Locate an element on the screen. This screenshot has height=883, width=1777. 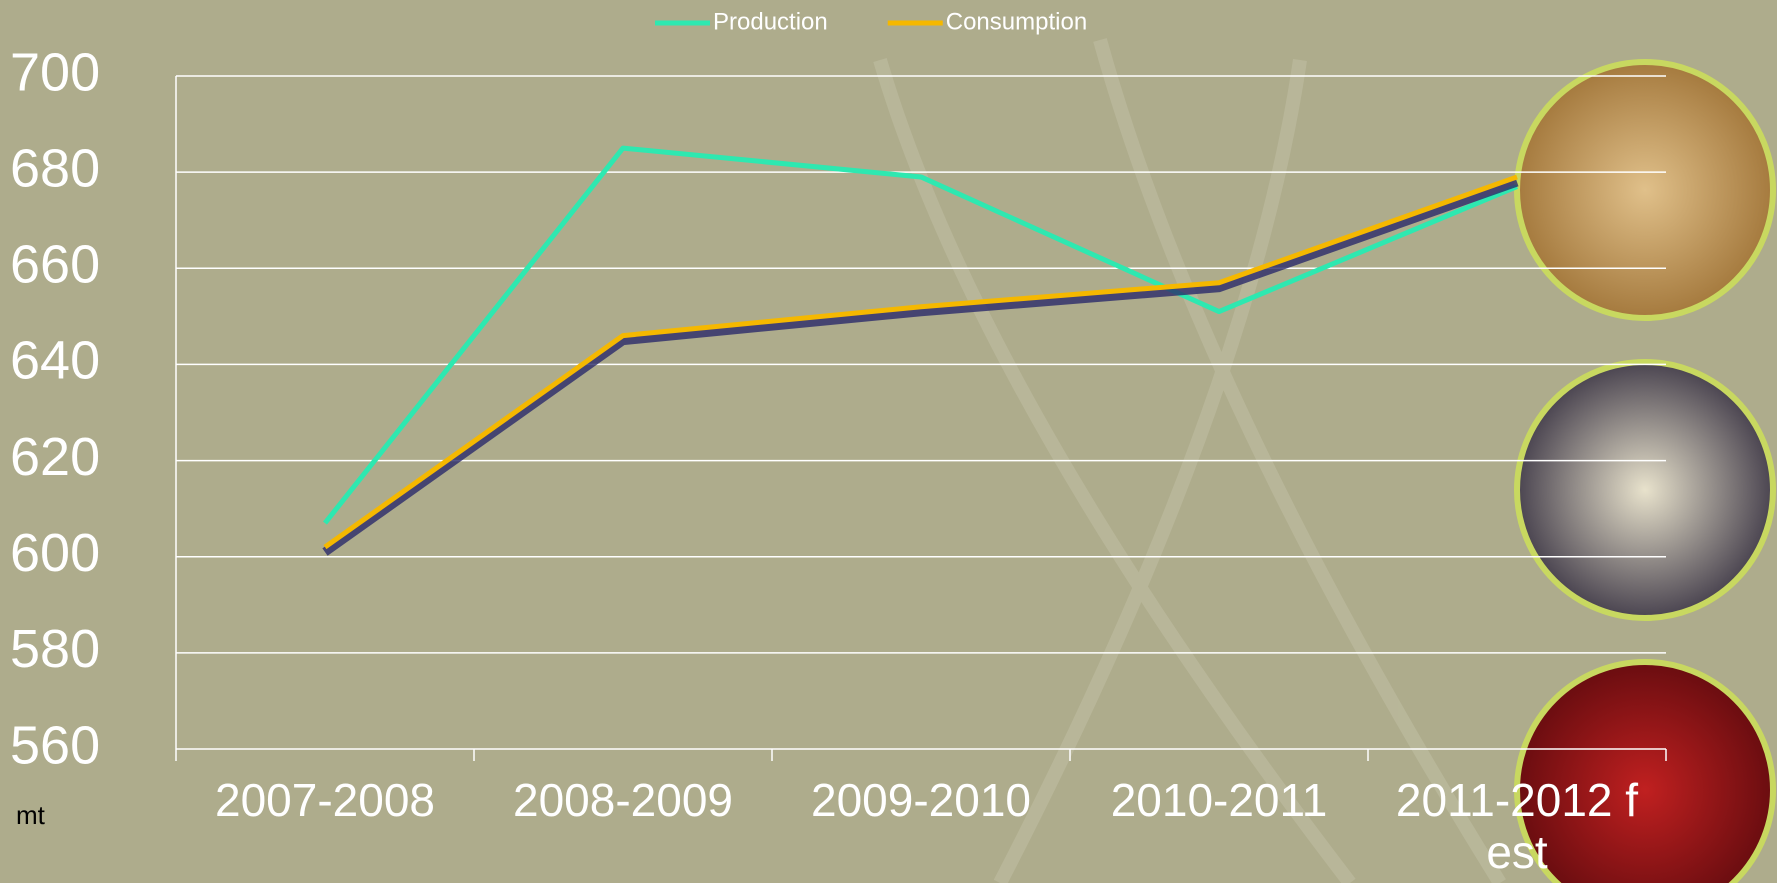
legend-label: Production is located at coordinates (770, 21).